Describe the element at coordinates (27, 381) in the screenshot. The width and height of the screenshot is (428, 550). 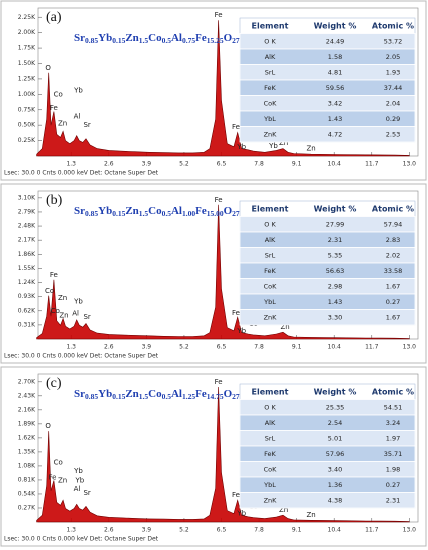
I see `y-tick-label: 2.70K` at that location.